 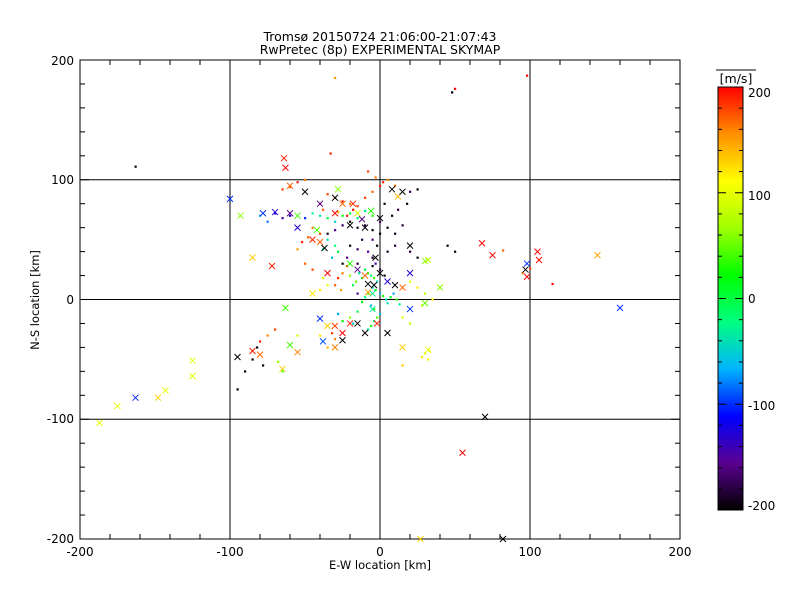 I want to click on colorbar-tick-label-2: 100, so click(x=759, y=196).